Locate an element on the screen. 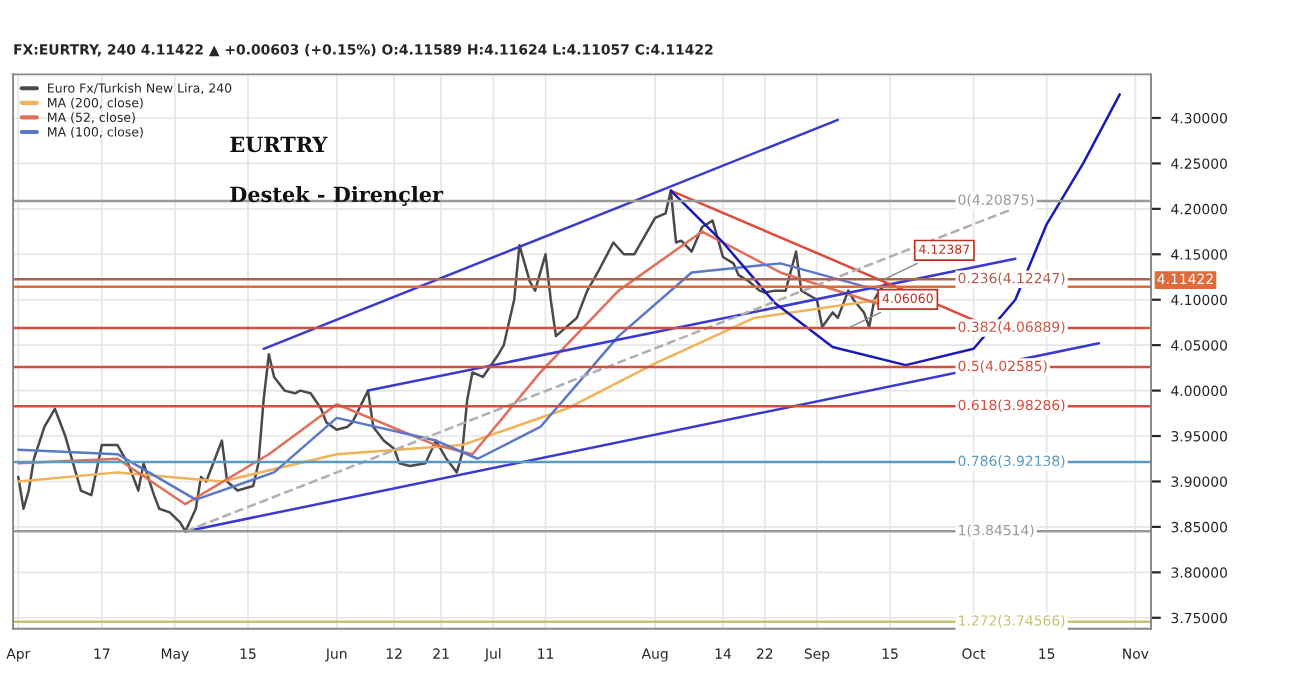 The image size is (1308, 676). annotation: Destek - Dirençler is located at coordinates (337, 196).